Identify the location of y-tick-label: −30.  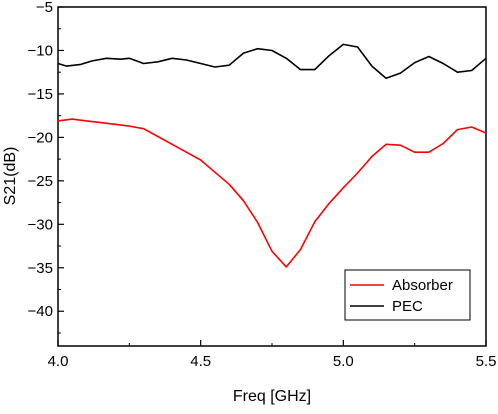
(40, 224).